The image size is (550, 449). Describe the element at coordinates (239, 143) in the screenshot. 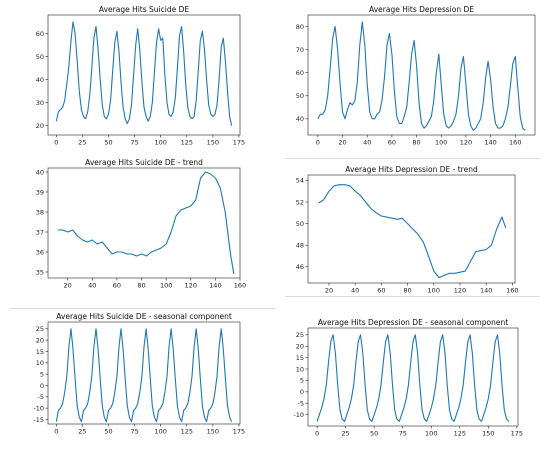

I see `chart-1-xtick-label-7: 175` at that location.